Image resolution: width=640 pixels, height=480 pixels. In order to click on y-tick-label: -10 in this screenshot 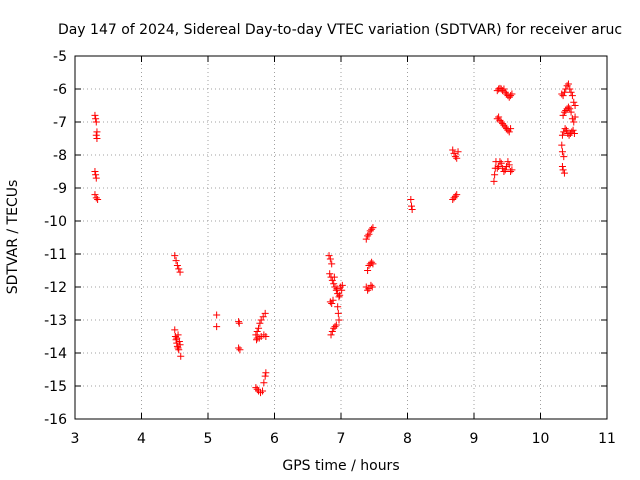, I will do `click(55, 222)`.